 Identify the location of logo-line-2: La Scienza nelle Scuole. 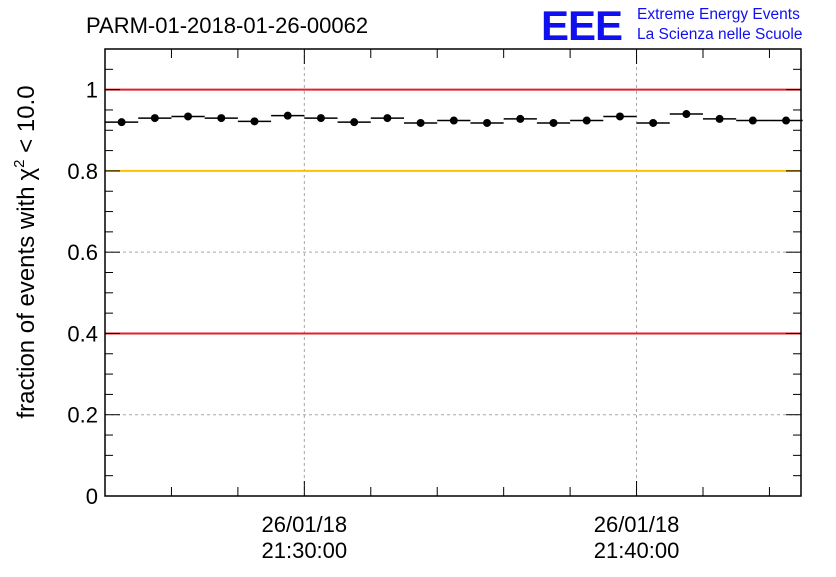
(719, 34).